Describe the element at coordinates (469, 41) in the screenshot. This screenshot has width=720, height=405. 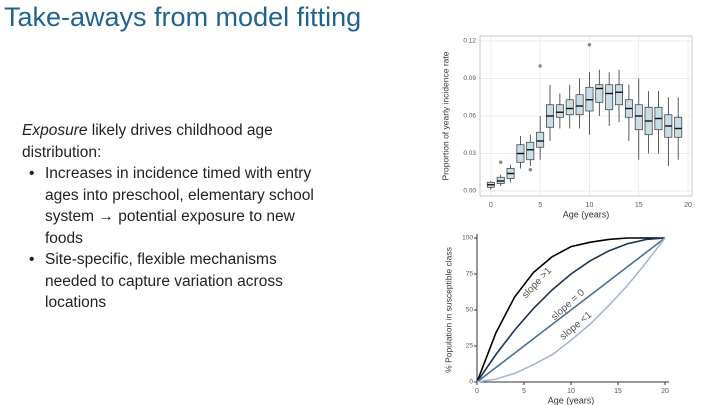
I see `y-tick-label: 0.12` at that location.